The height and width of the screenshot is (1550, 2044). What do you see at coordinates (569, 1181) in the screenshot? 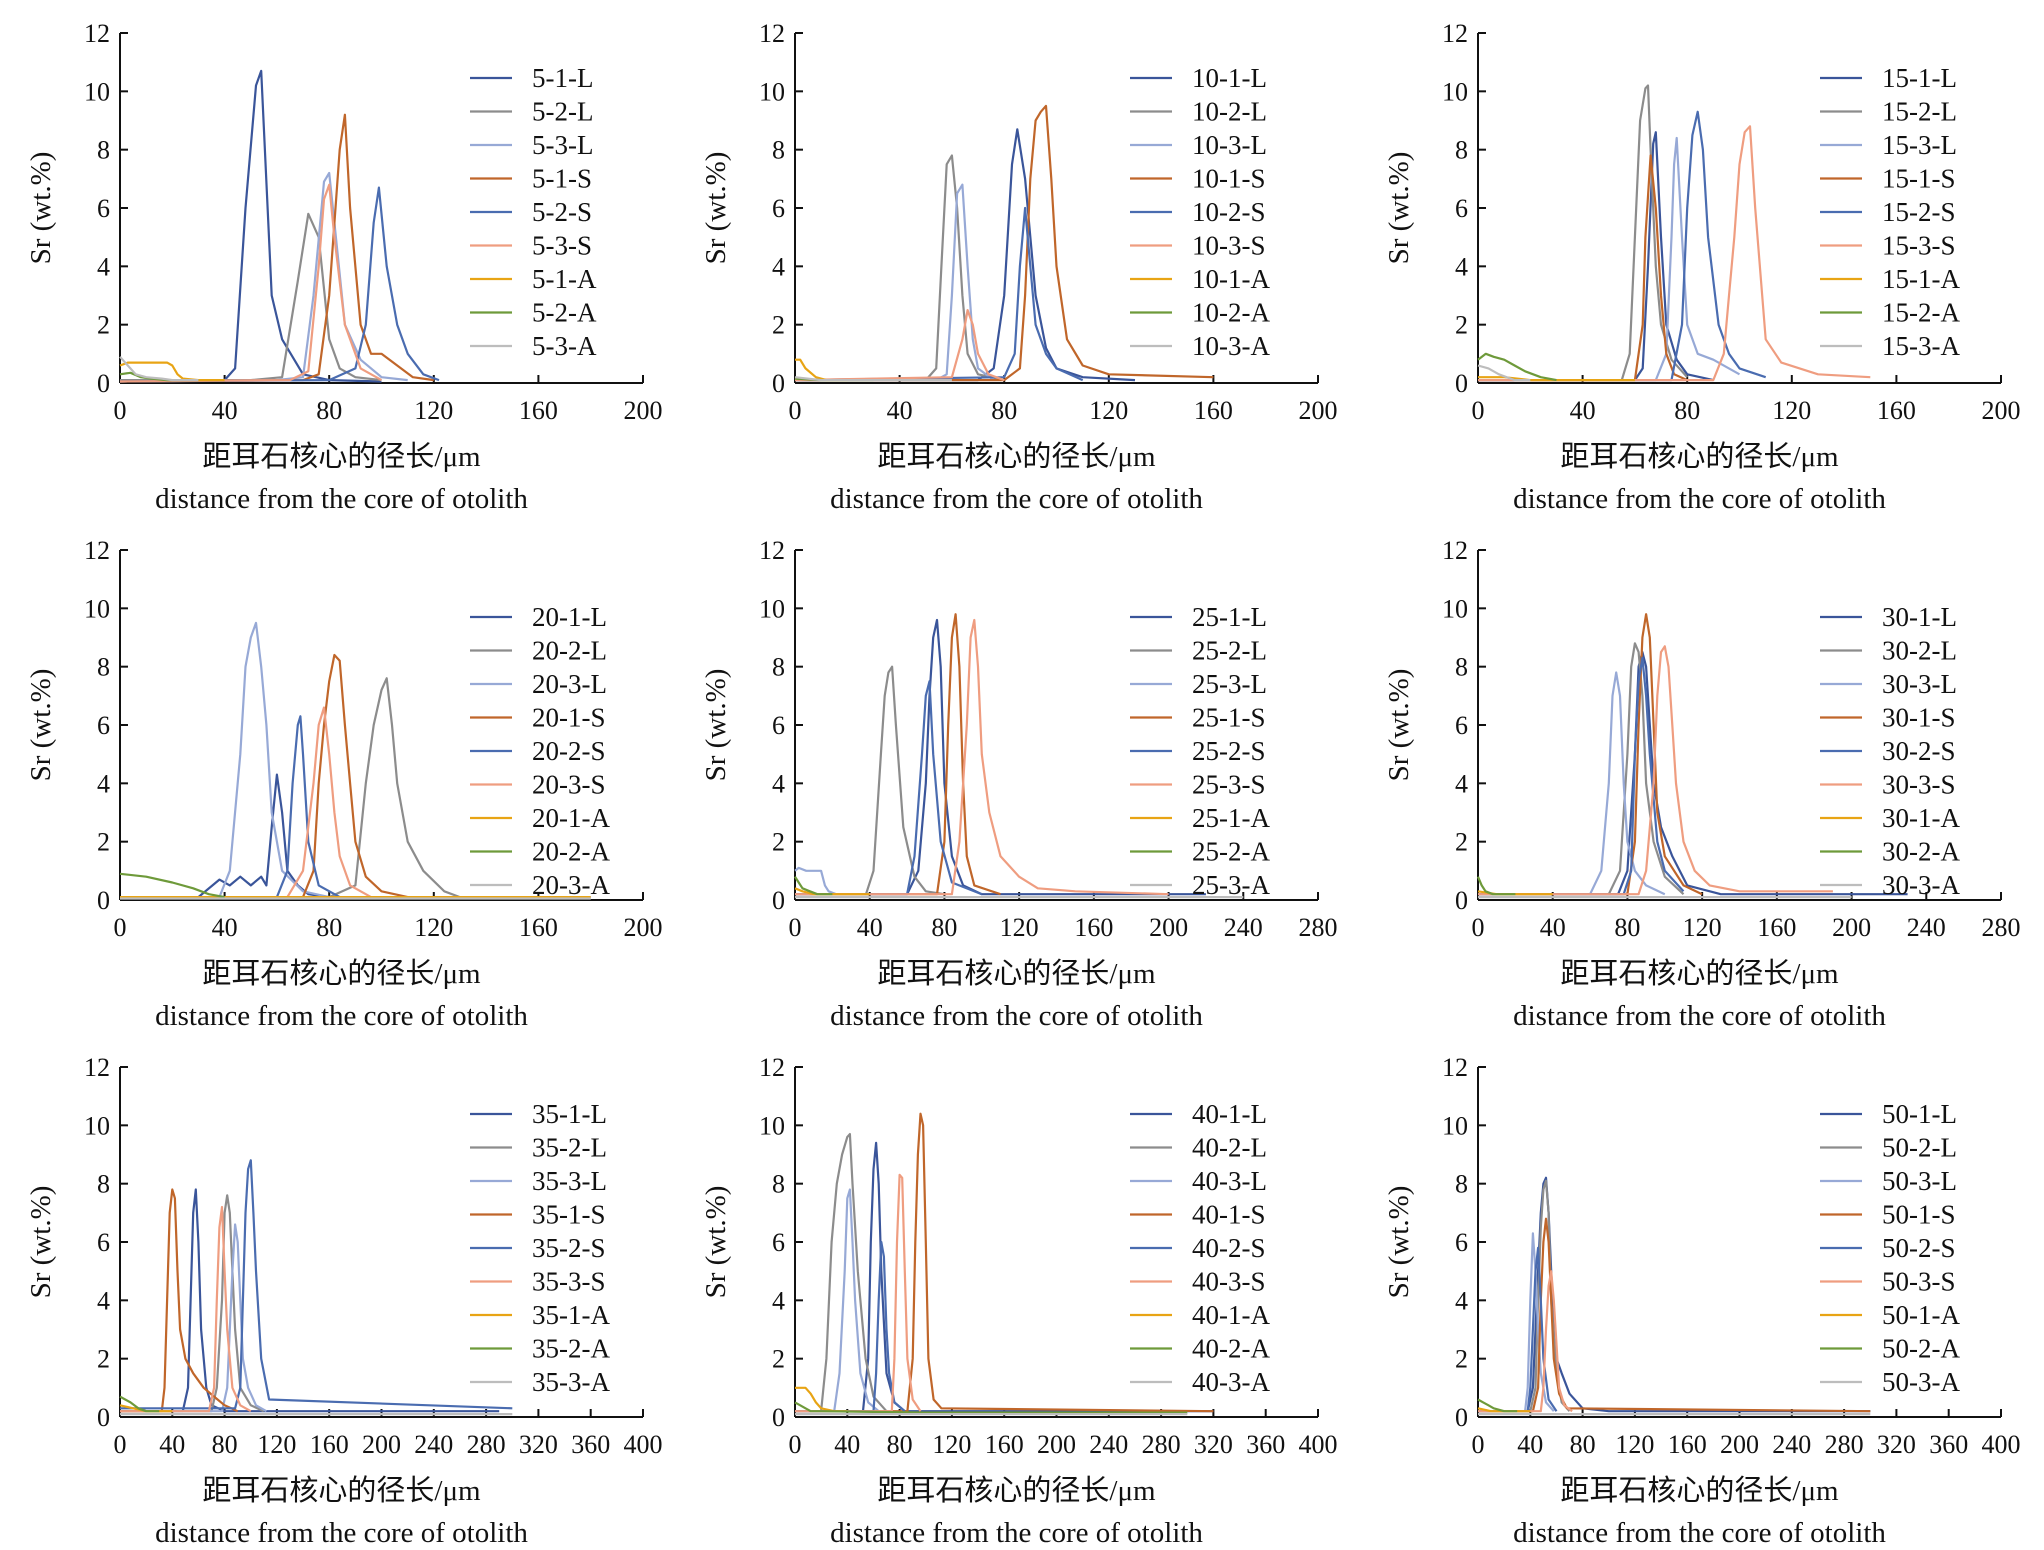
I see `legend-label: 35-3-L` at bounding box center [569, 1181].